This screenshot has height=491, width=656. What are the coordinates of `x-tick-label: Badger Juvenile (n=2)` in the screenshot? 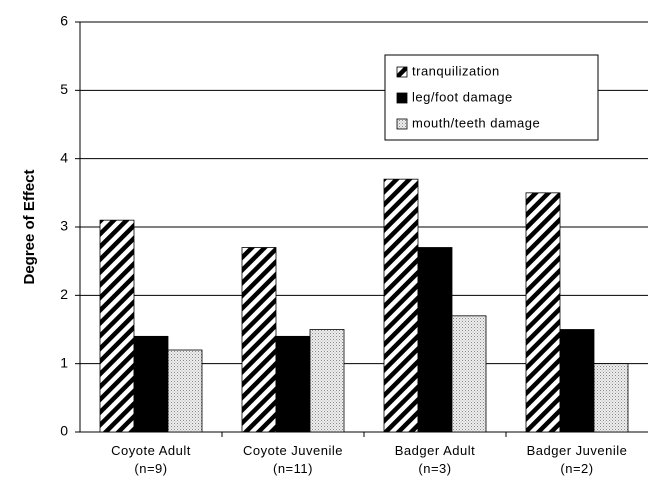 It's located at (577, 459).